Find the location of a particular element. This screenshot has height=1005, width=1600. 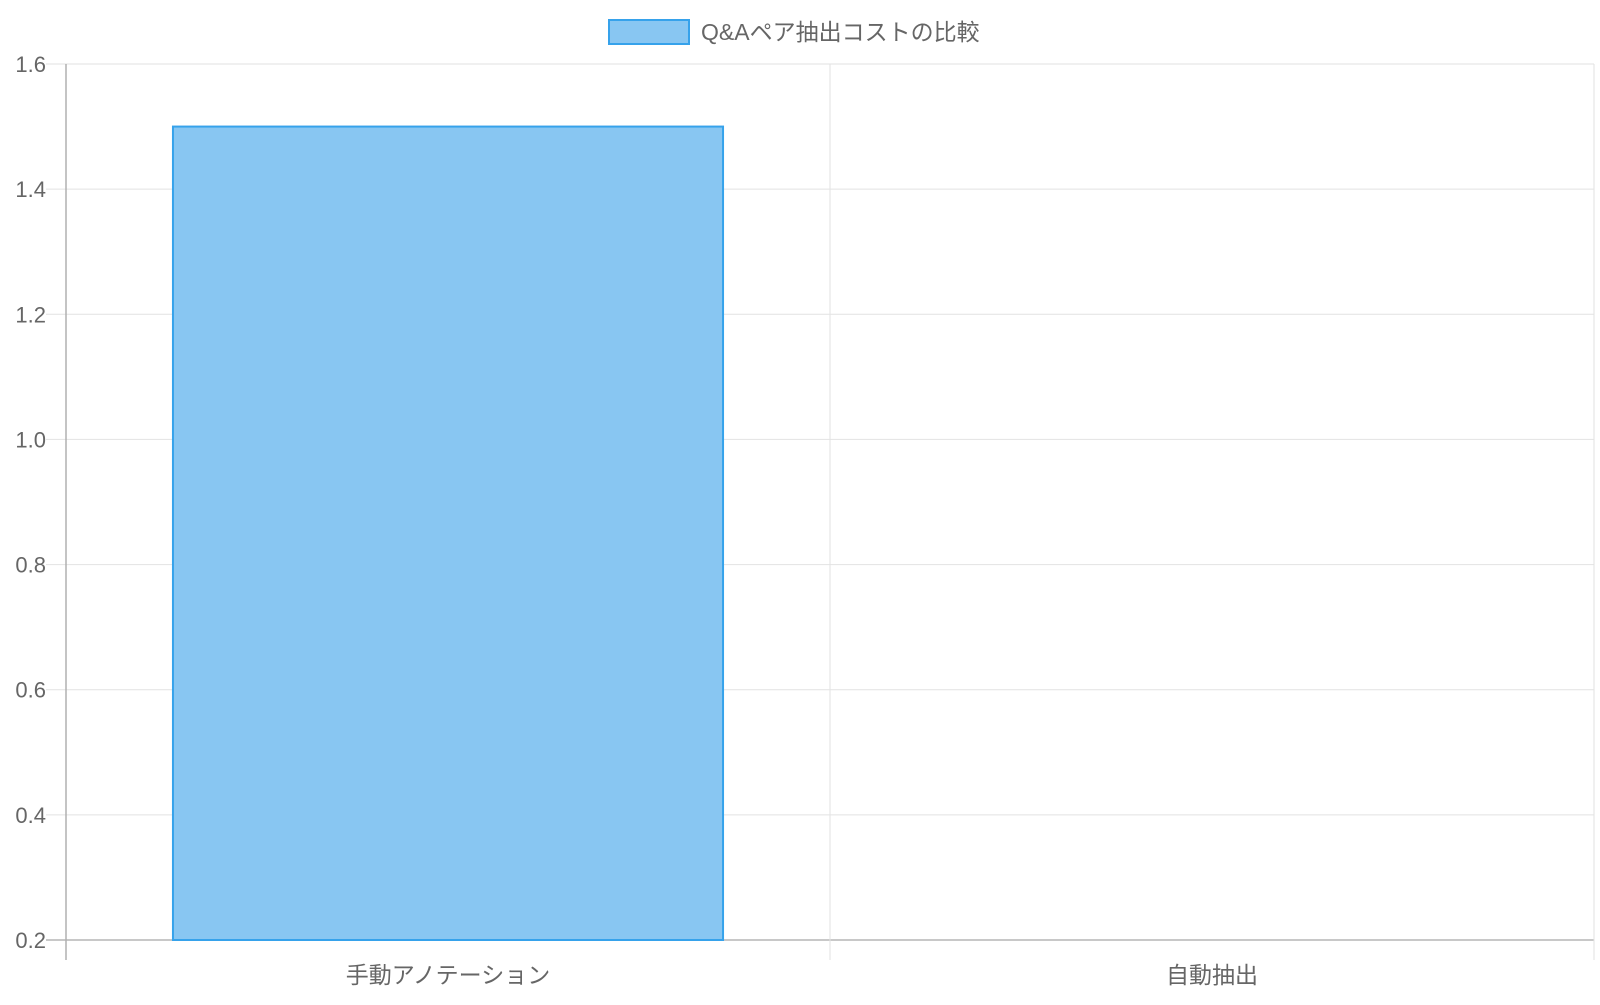

y-axis-ticks: 1.6 1.4 1.2 1.0 0.8 0.6 0.4 0.2 is located at coordinates (30, 502).